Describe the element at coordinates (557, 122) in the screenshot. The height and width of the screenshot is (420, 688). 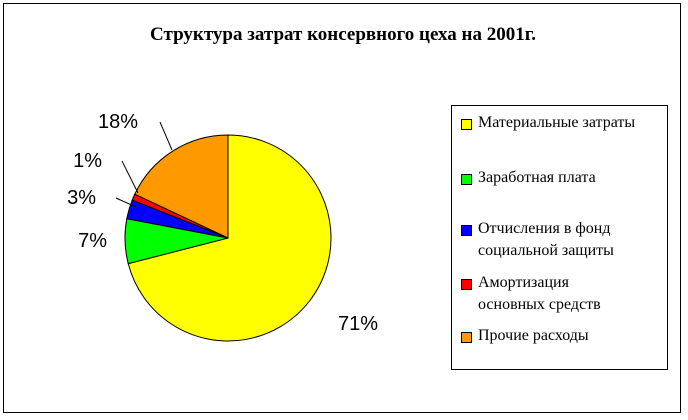
I see `legend-label-line: Материальные затраты` at that location.